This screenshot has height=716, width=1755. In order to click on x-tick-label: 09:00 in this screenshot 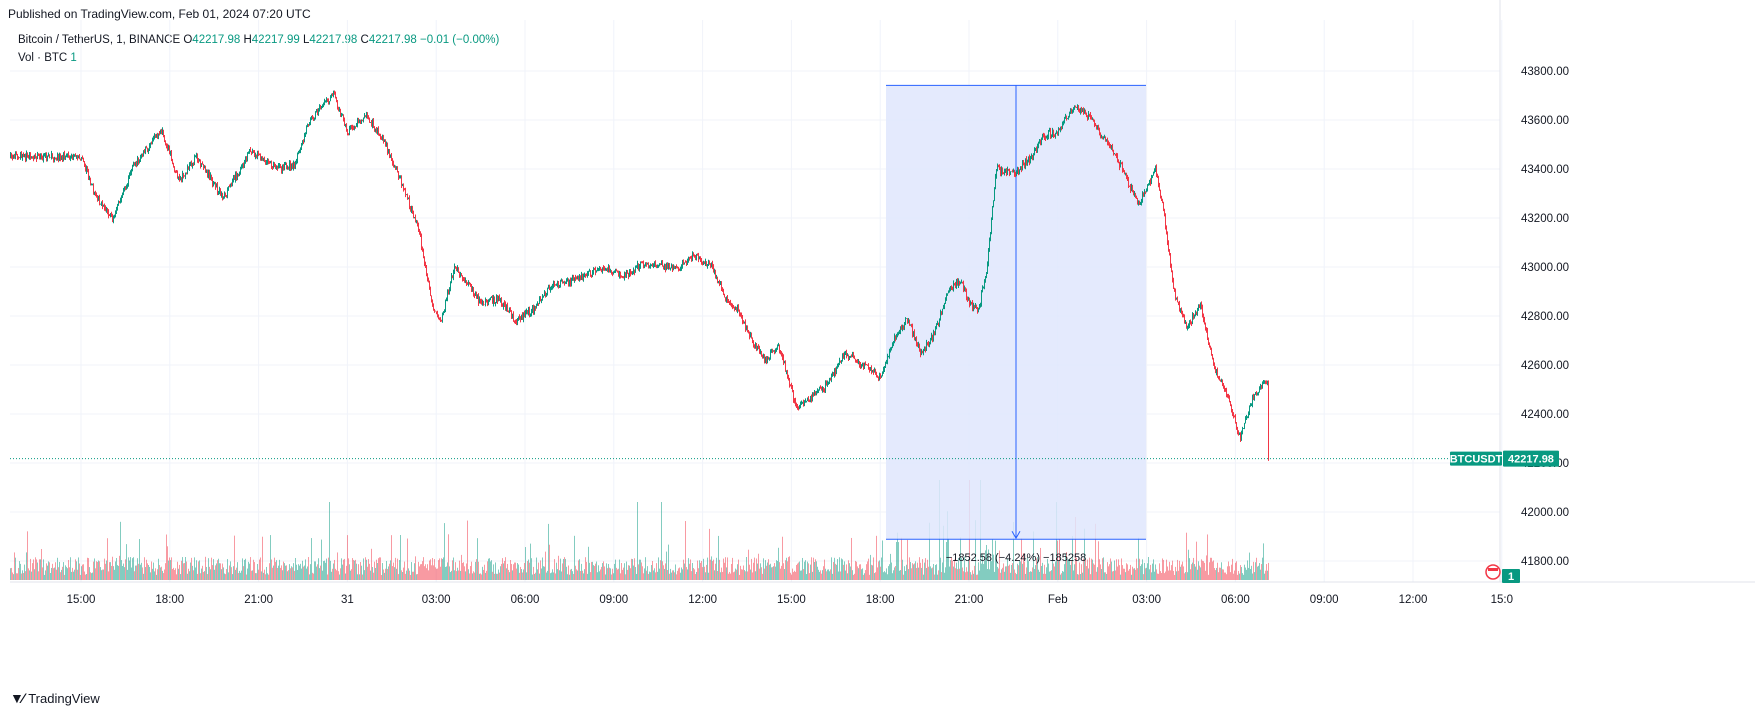, I will do `click(613, 600)`.